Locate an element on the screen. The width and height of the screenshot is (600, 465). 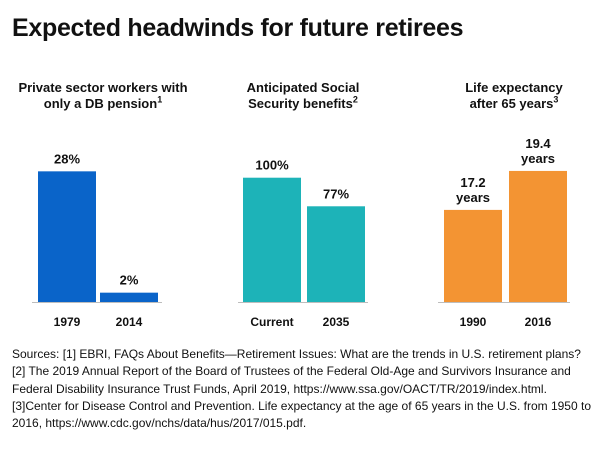
panel-title-social-security: Anticipated Social Security benefits2 is located at coordinates (303, 88).